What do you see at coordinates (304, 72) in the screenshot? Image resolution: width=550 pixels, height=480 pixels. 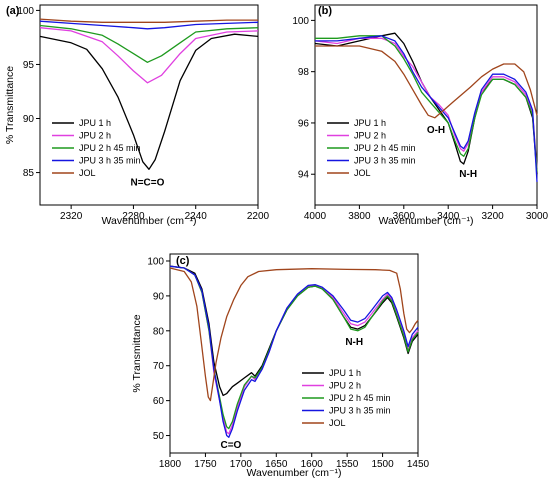 I see `y-tick-label: 98` at bounding box center [304, 72].